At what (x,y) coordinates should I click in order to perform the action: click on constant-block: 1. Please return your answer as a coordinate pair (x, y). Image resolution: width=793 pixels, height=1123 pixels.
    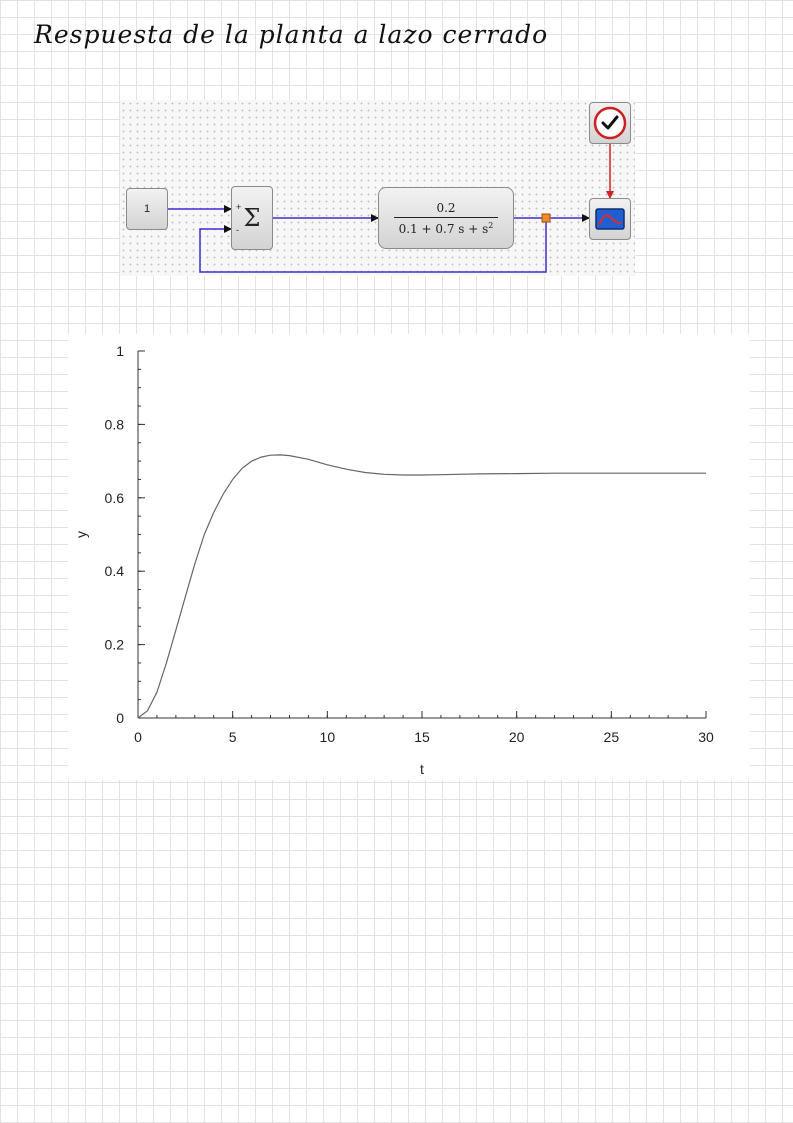
    Looking at the image, I should click on (147, 209).